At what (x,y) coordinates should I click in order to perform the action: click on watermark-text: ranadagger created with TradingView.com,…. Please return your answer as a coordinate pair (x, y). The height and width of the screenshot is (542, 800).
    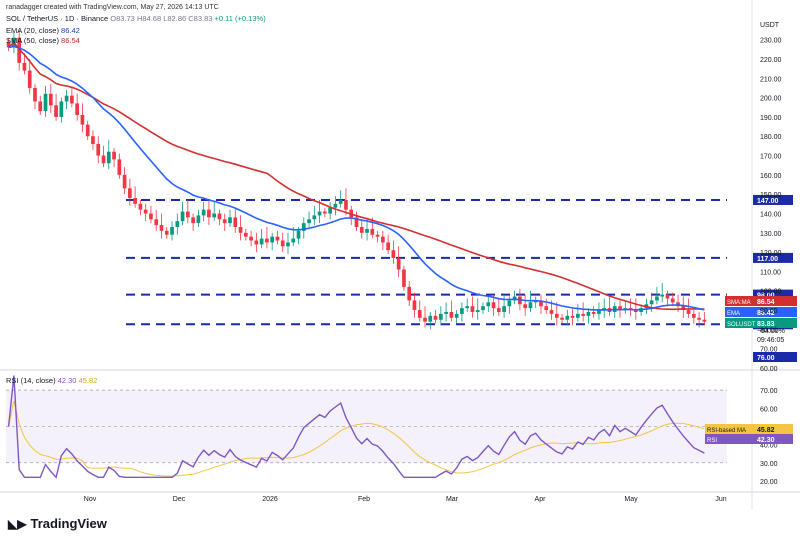
    Looking at the image, I should click on (112, 7).